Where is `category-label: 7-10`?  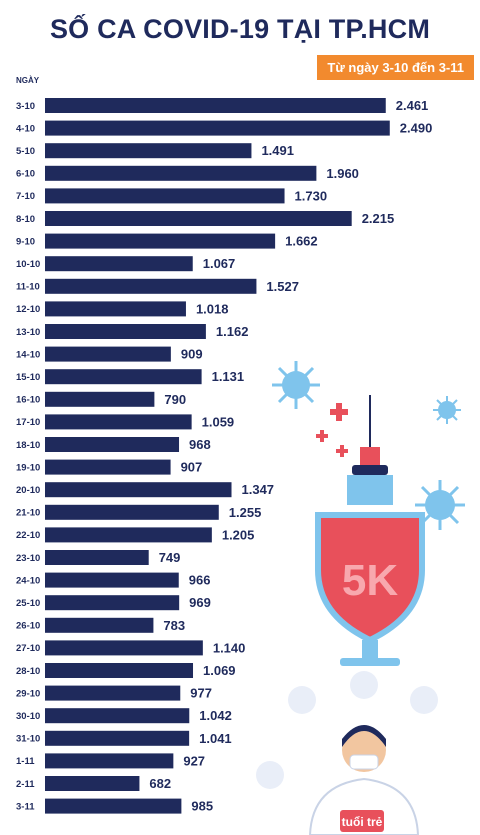 category-label: 7-10 is located at coordinates (25, 196).